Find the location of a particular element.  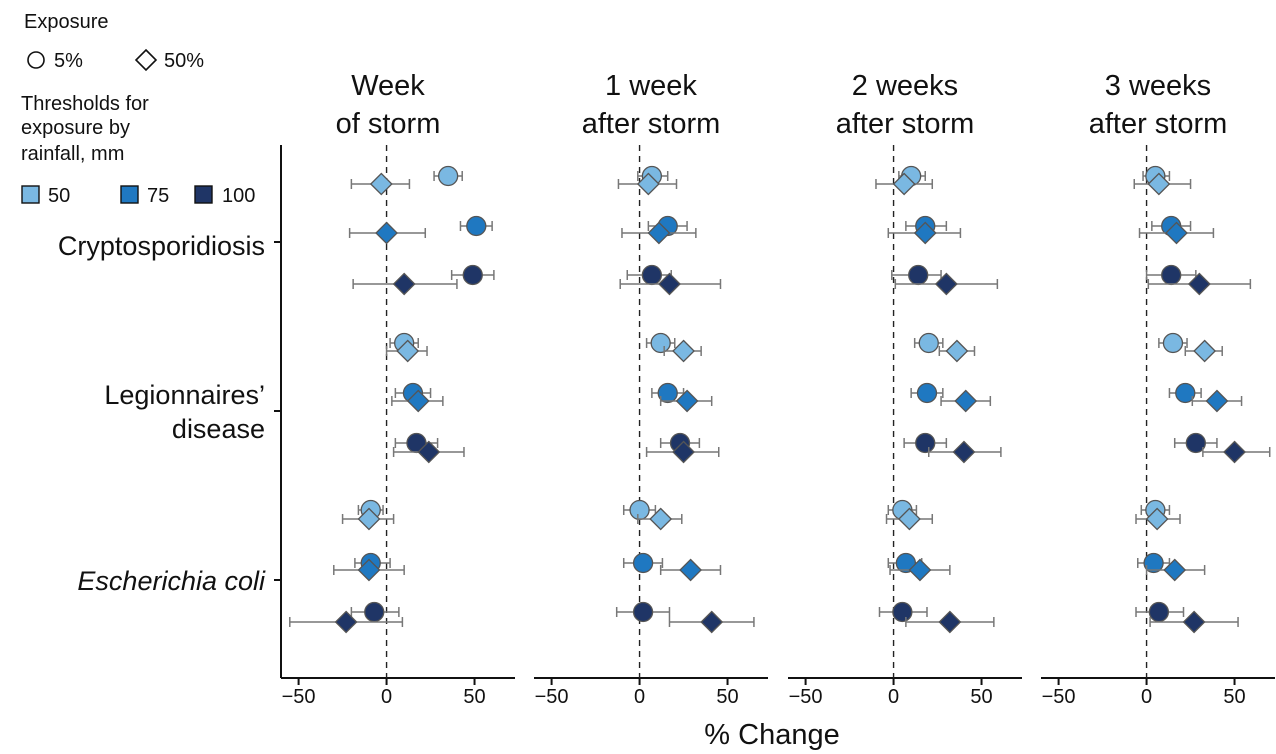

panel-title-1-line0: 1 week is located at coordinates (651, 86).